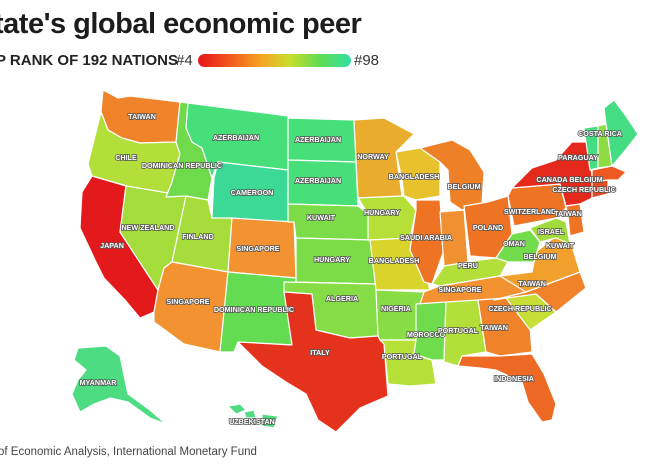 The height and width of the screenshot is (470, 660). Describe the element at coordinates (320, 352) in the screenshot. I see `label-TX: ITALY` at that location.